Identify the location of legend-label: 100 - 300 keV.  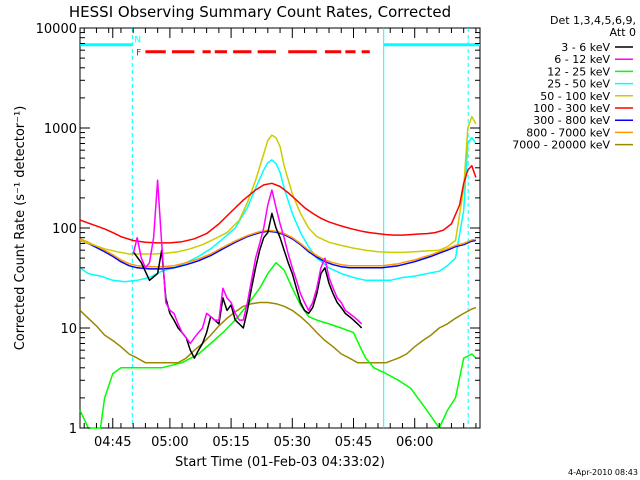
(571, 108).